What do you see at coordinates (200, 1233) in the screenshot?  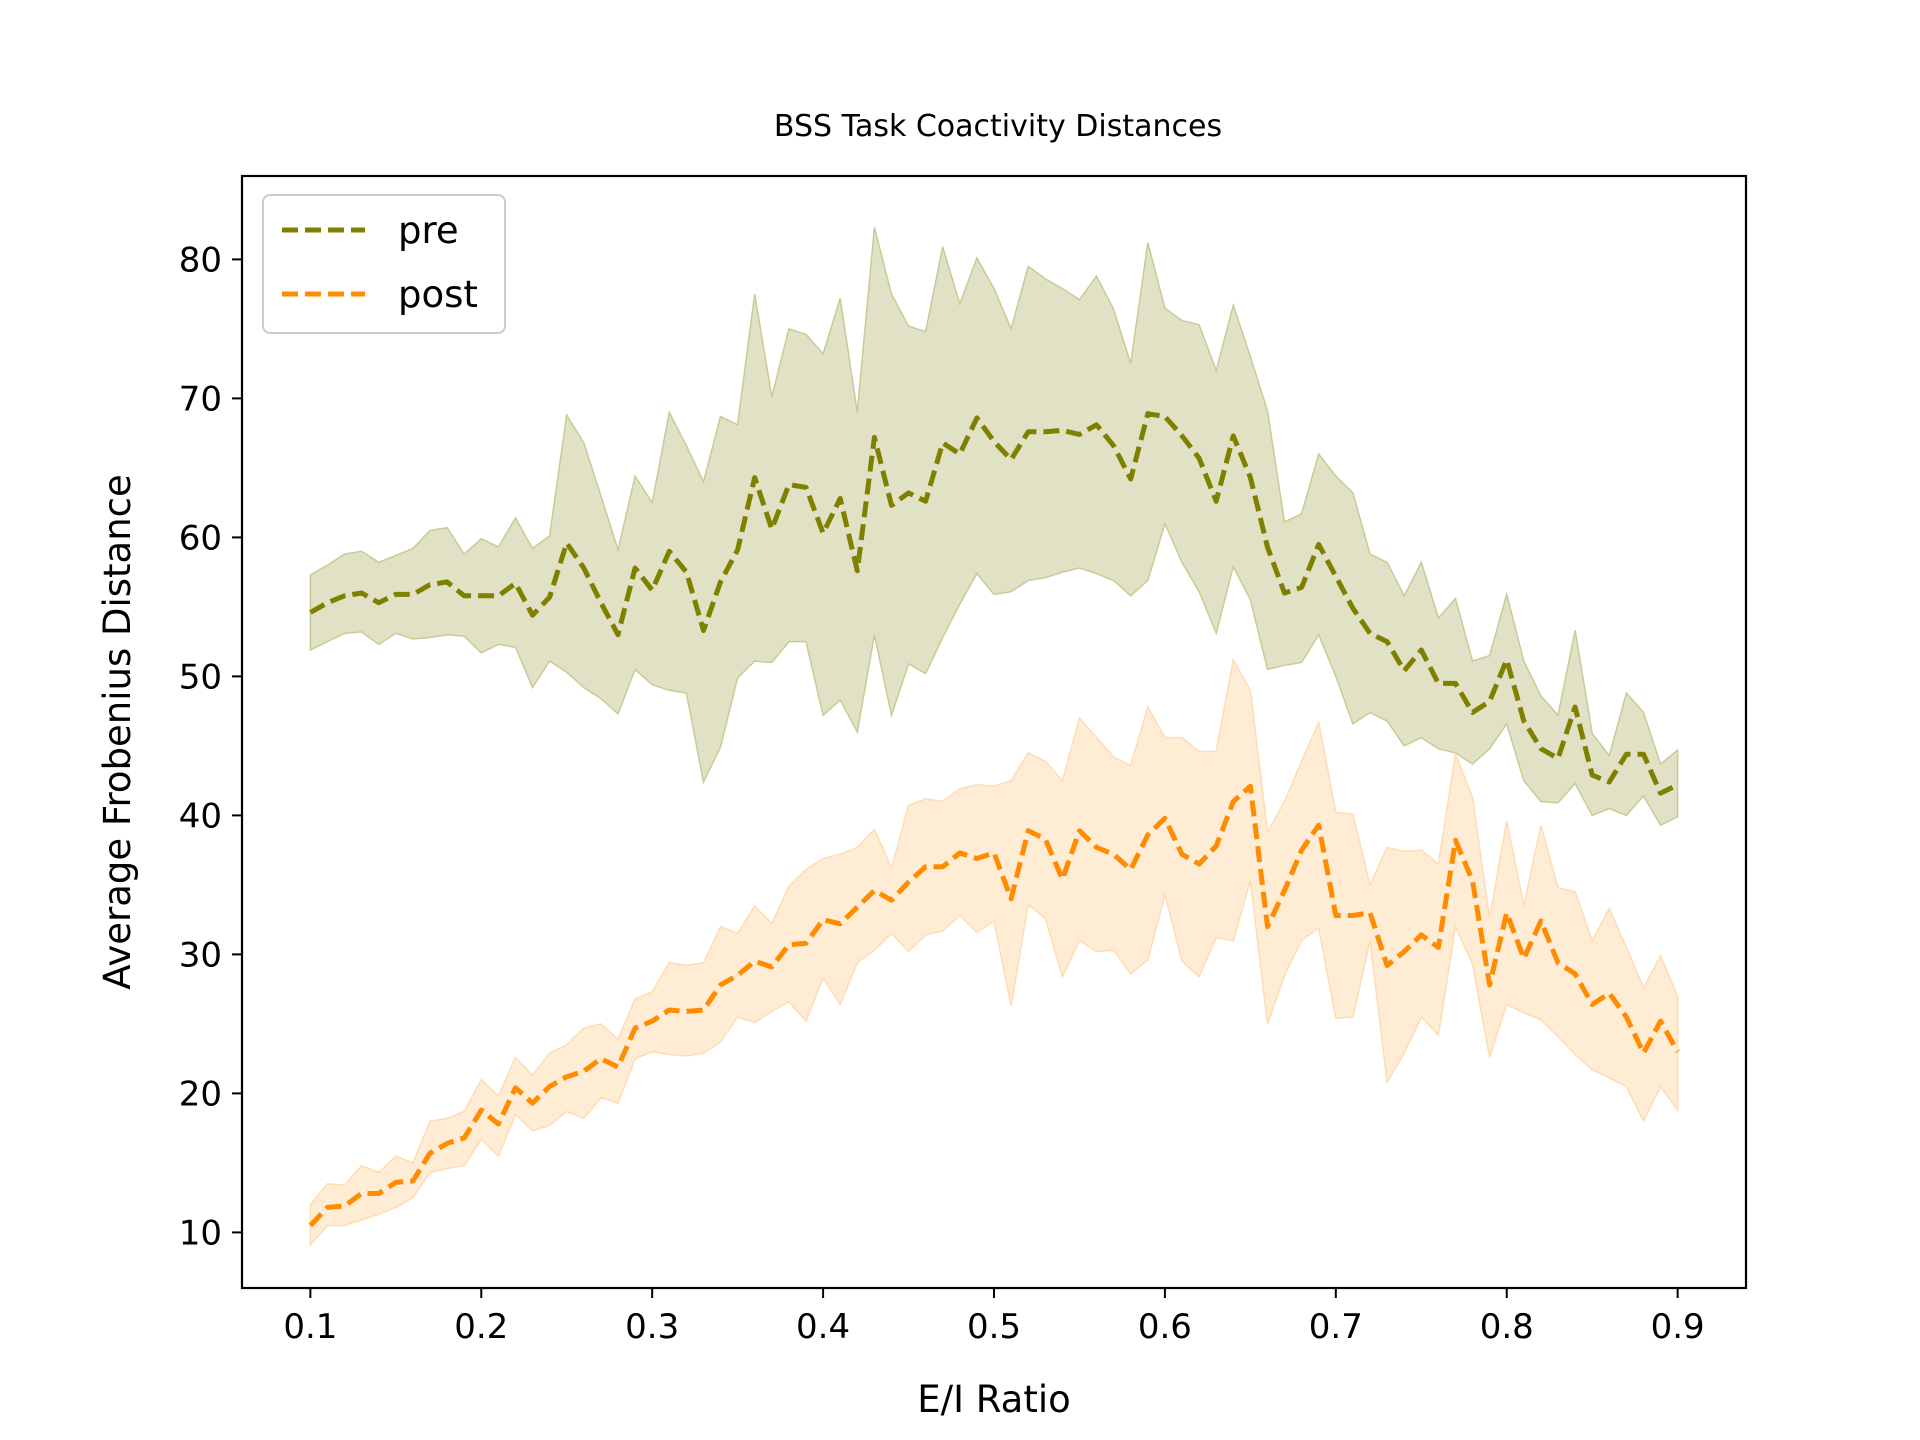 I see `y-tick-label: 10` at bounding box center [200, 1233].